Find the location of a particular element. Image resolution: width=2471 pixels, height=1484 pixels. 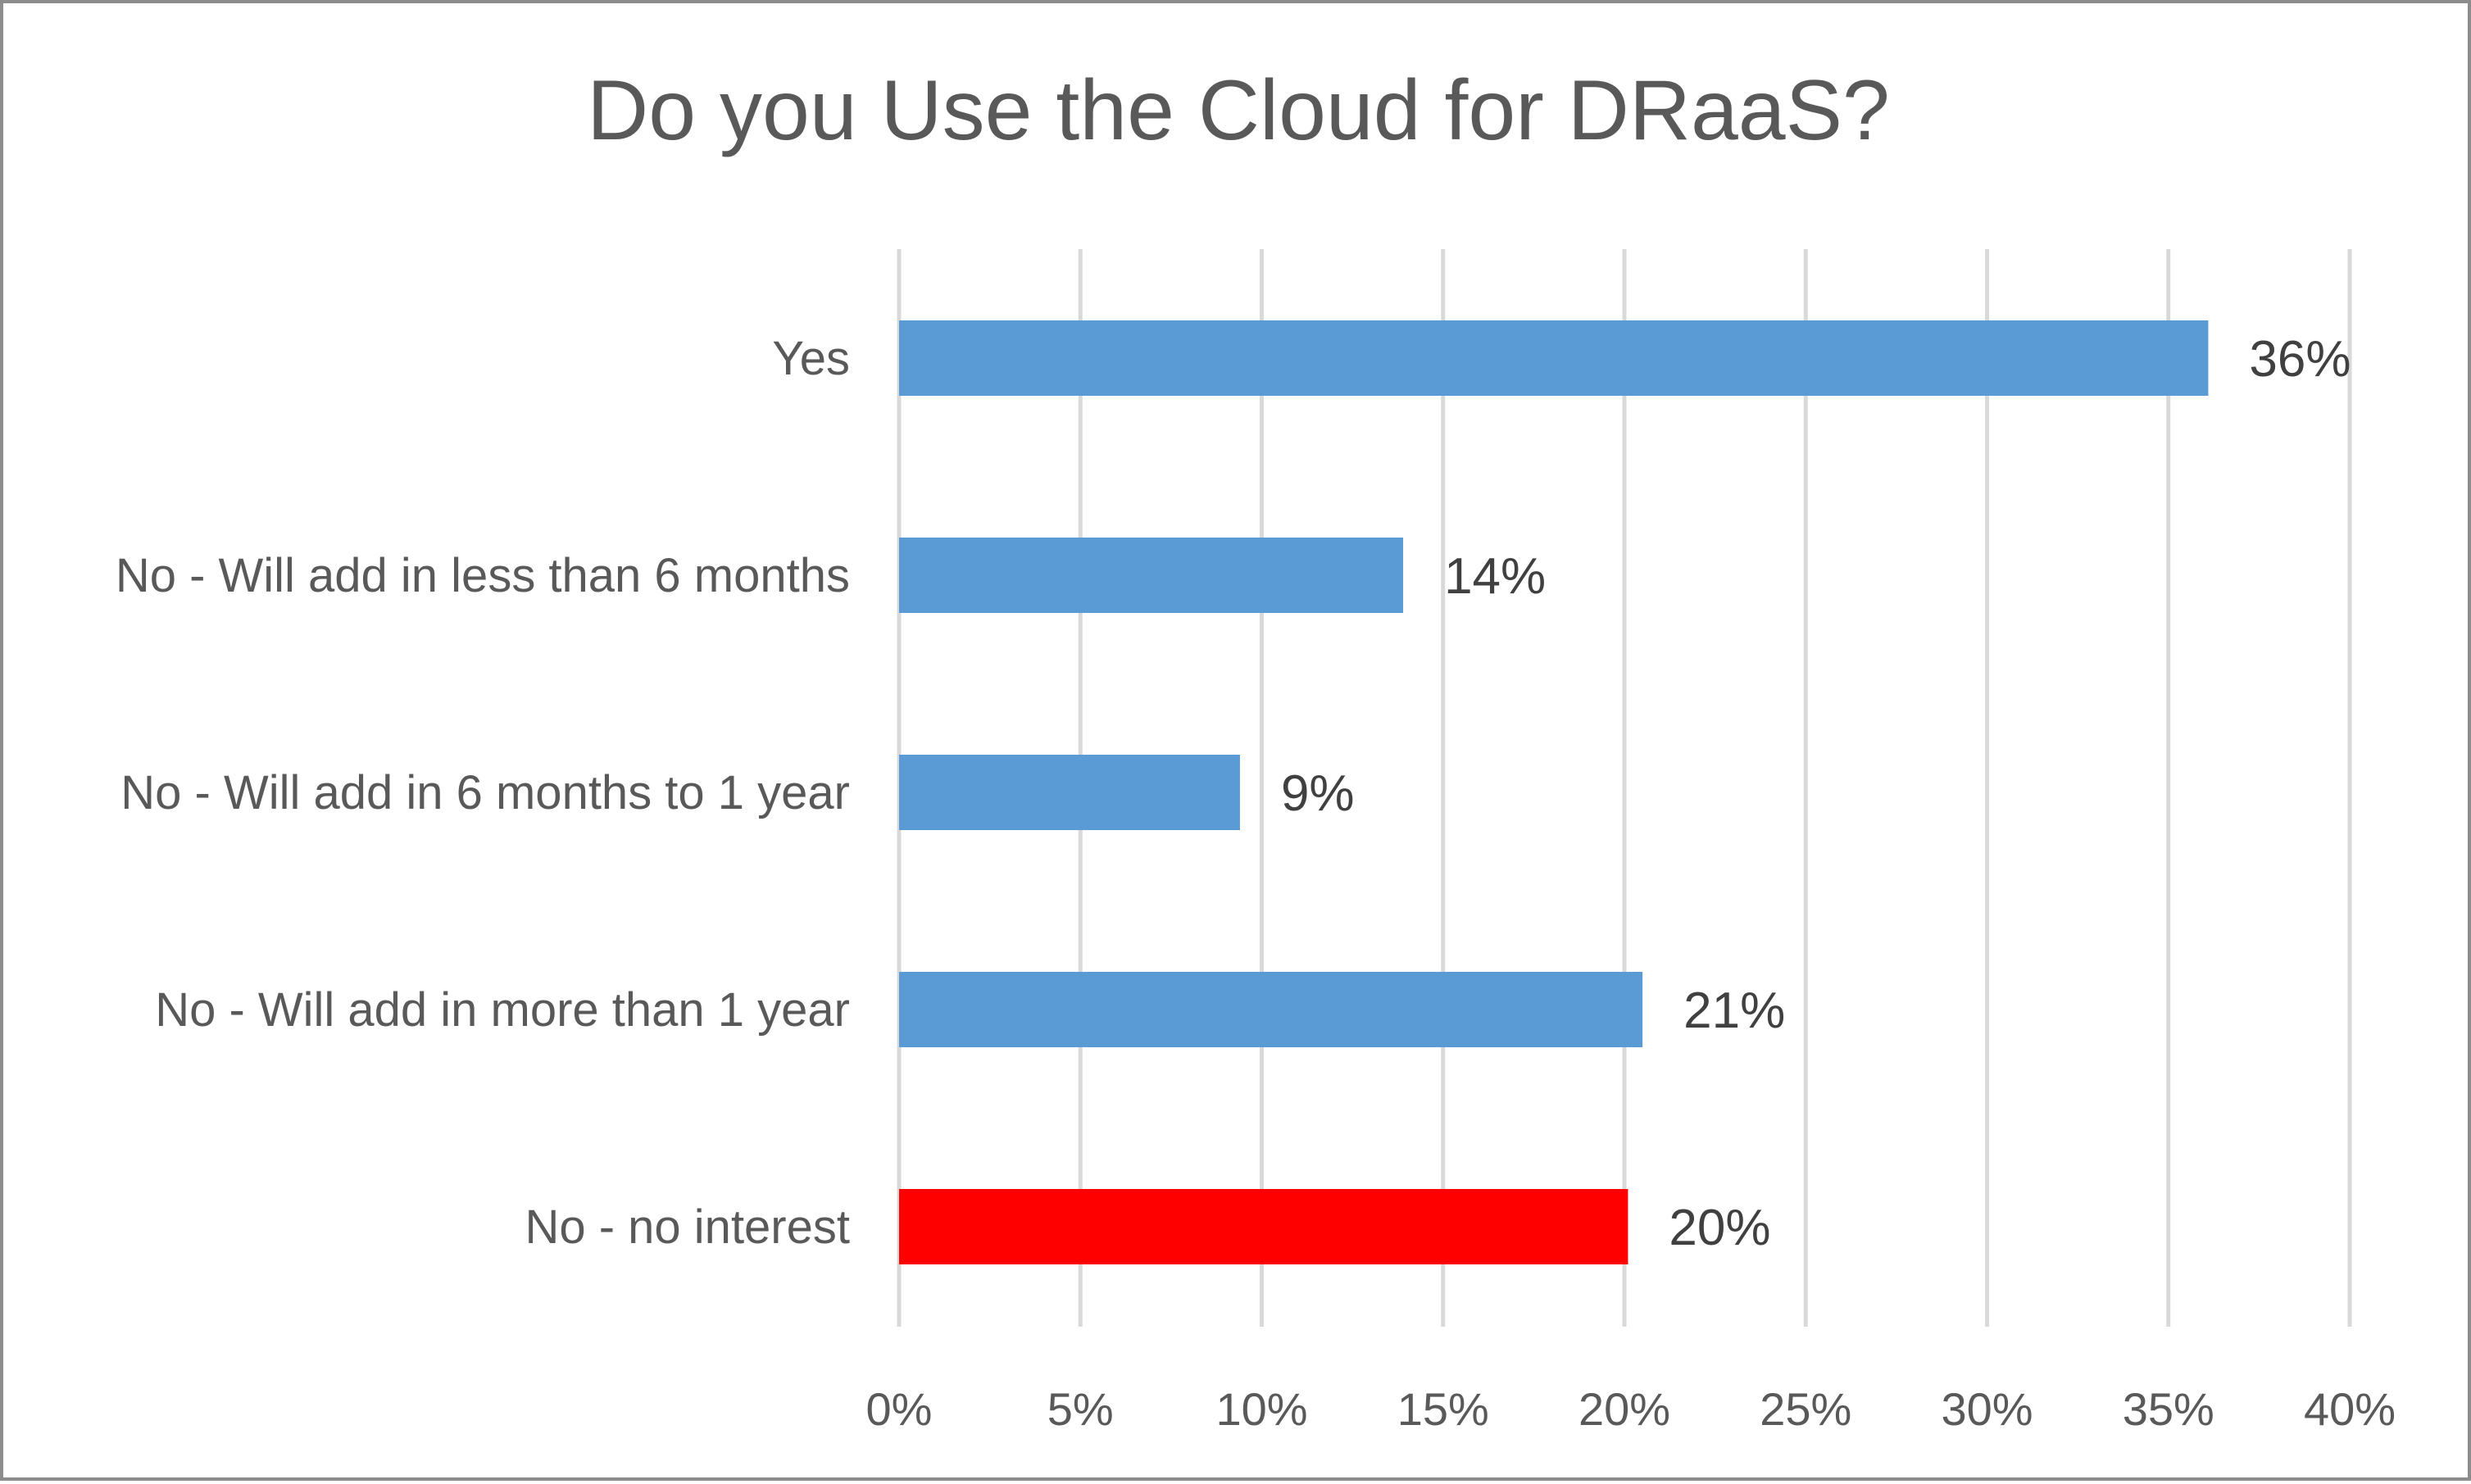

x-tick-label: 5% is located at coordinates (1080, 1409).